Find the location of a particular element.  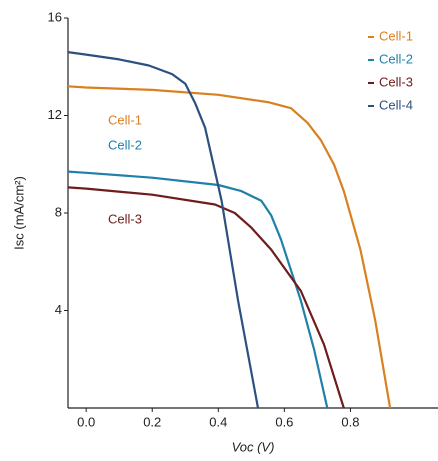

annotation: Cell-2 is located at coordinates (125, 144).